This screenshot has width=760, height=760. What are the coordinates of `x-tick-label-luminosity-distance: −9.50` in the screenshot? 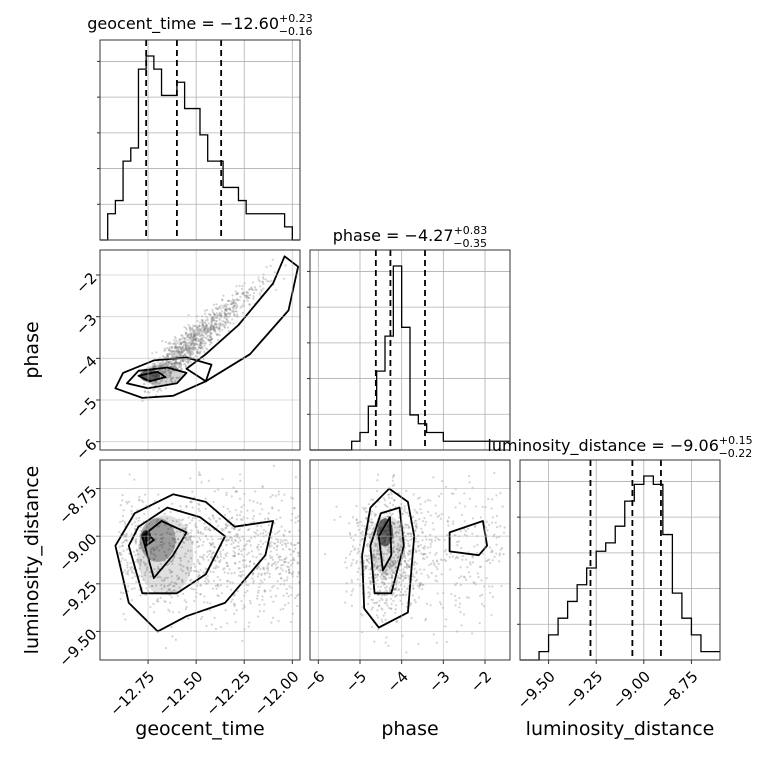 It's located at (536, 690).